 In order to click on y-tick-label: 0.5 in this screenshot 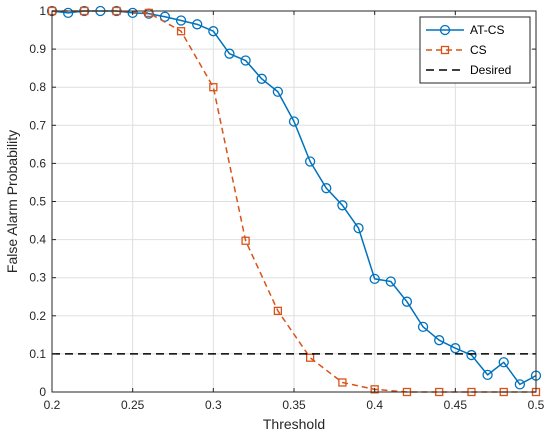, I will do `click(37, 202)`.